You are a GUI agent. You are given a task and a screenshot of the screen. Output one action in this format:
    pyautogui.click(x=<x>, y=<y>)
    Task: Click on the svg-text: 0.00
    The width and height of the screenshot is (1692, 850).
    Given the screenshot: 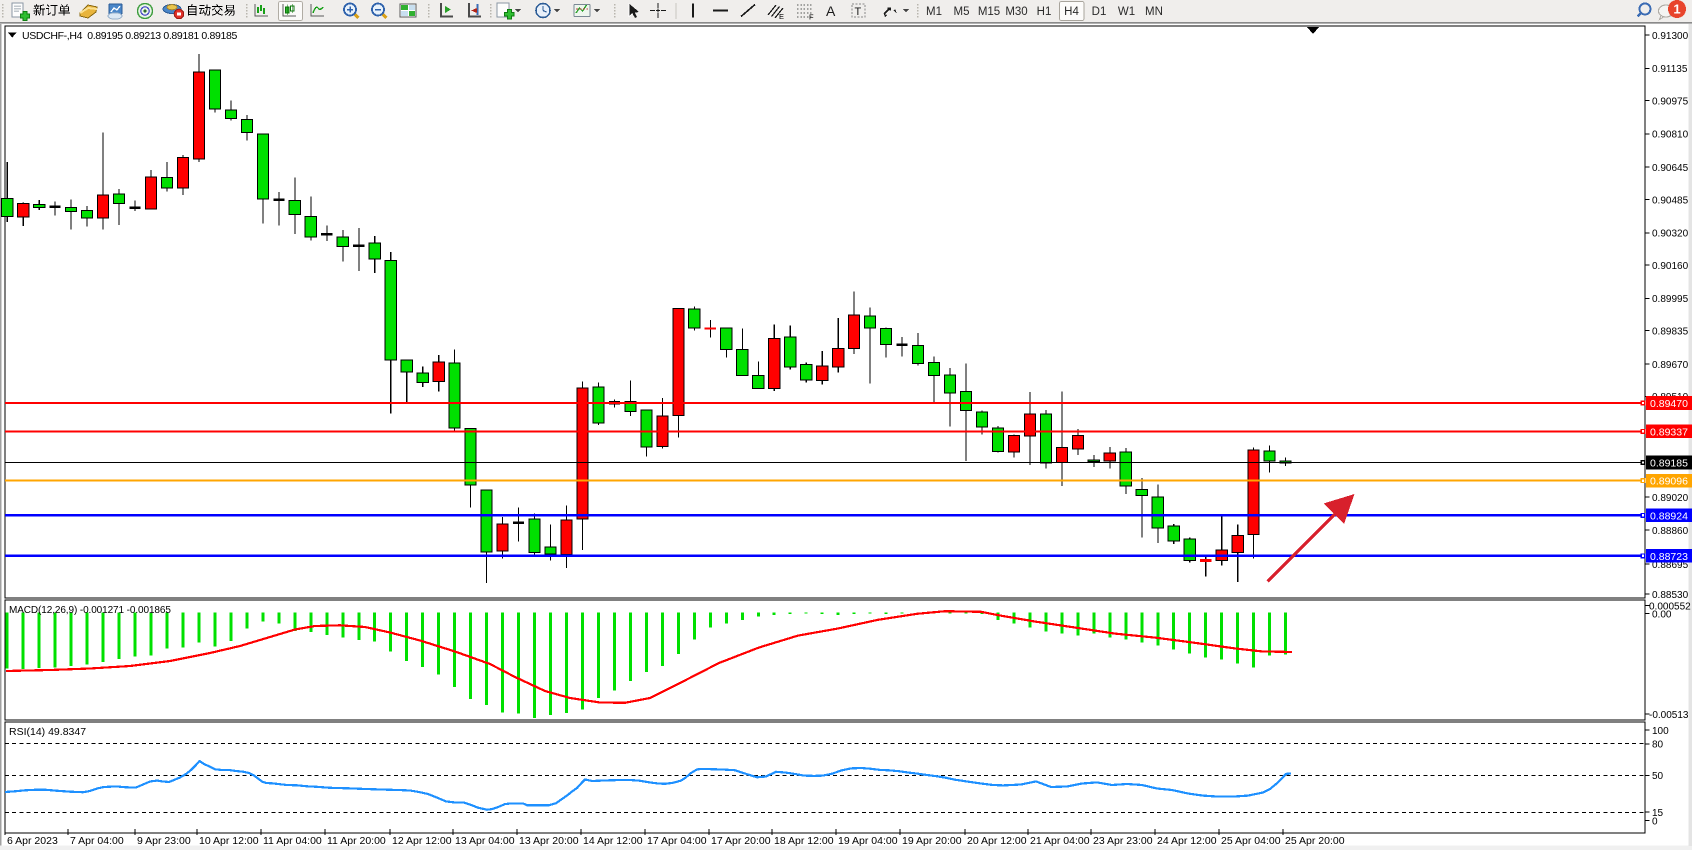 What is the action you would take?
    pyautogui.click(x=1662, y=614)
    